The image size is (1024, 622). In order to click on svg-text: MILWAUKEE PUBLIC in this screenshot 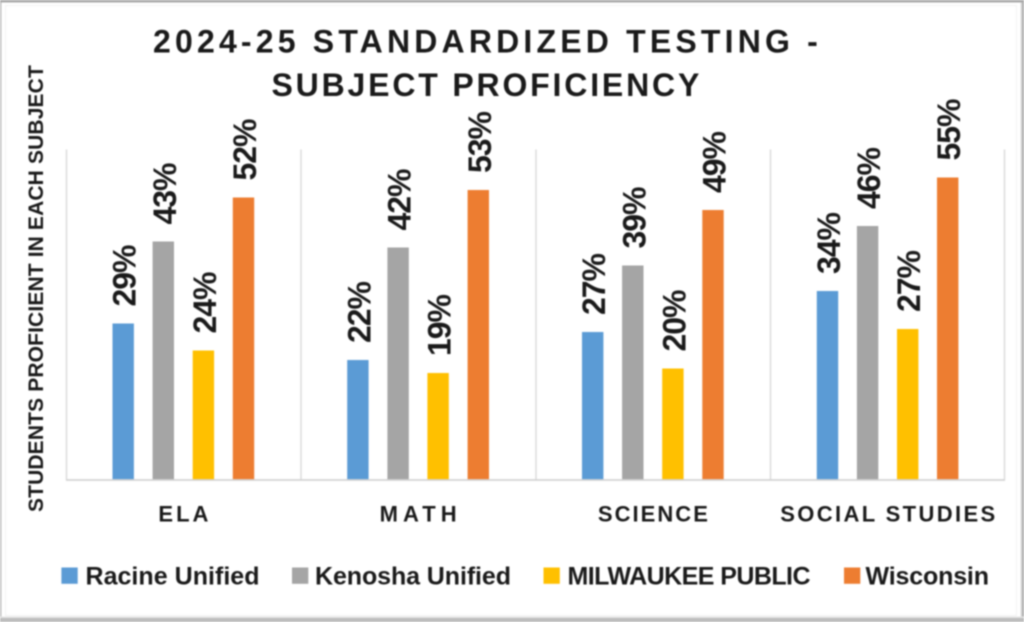, I will do `click(689, 577)`.